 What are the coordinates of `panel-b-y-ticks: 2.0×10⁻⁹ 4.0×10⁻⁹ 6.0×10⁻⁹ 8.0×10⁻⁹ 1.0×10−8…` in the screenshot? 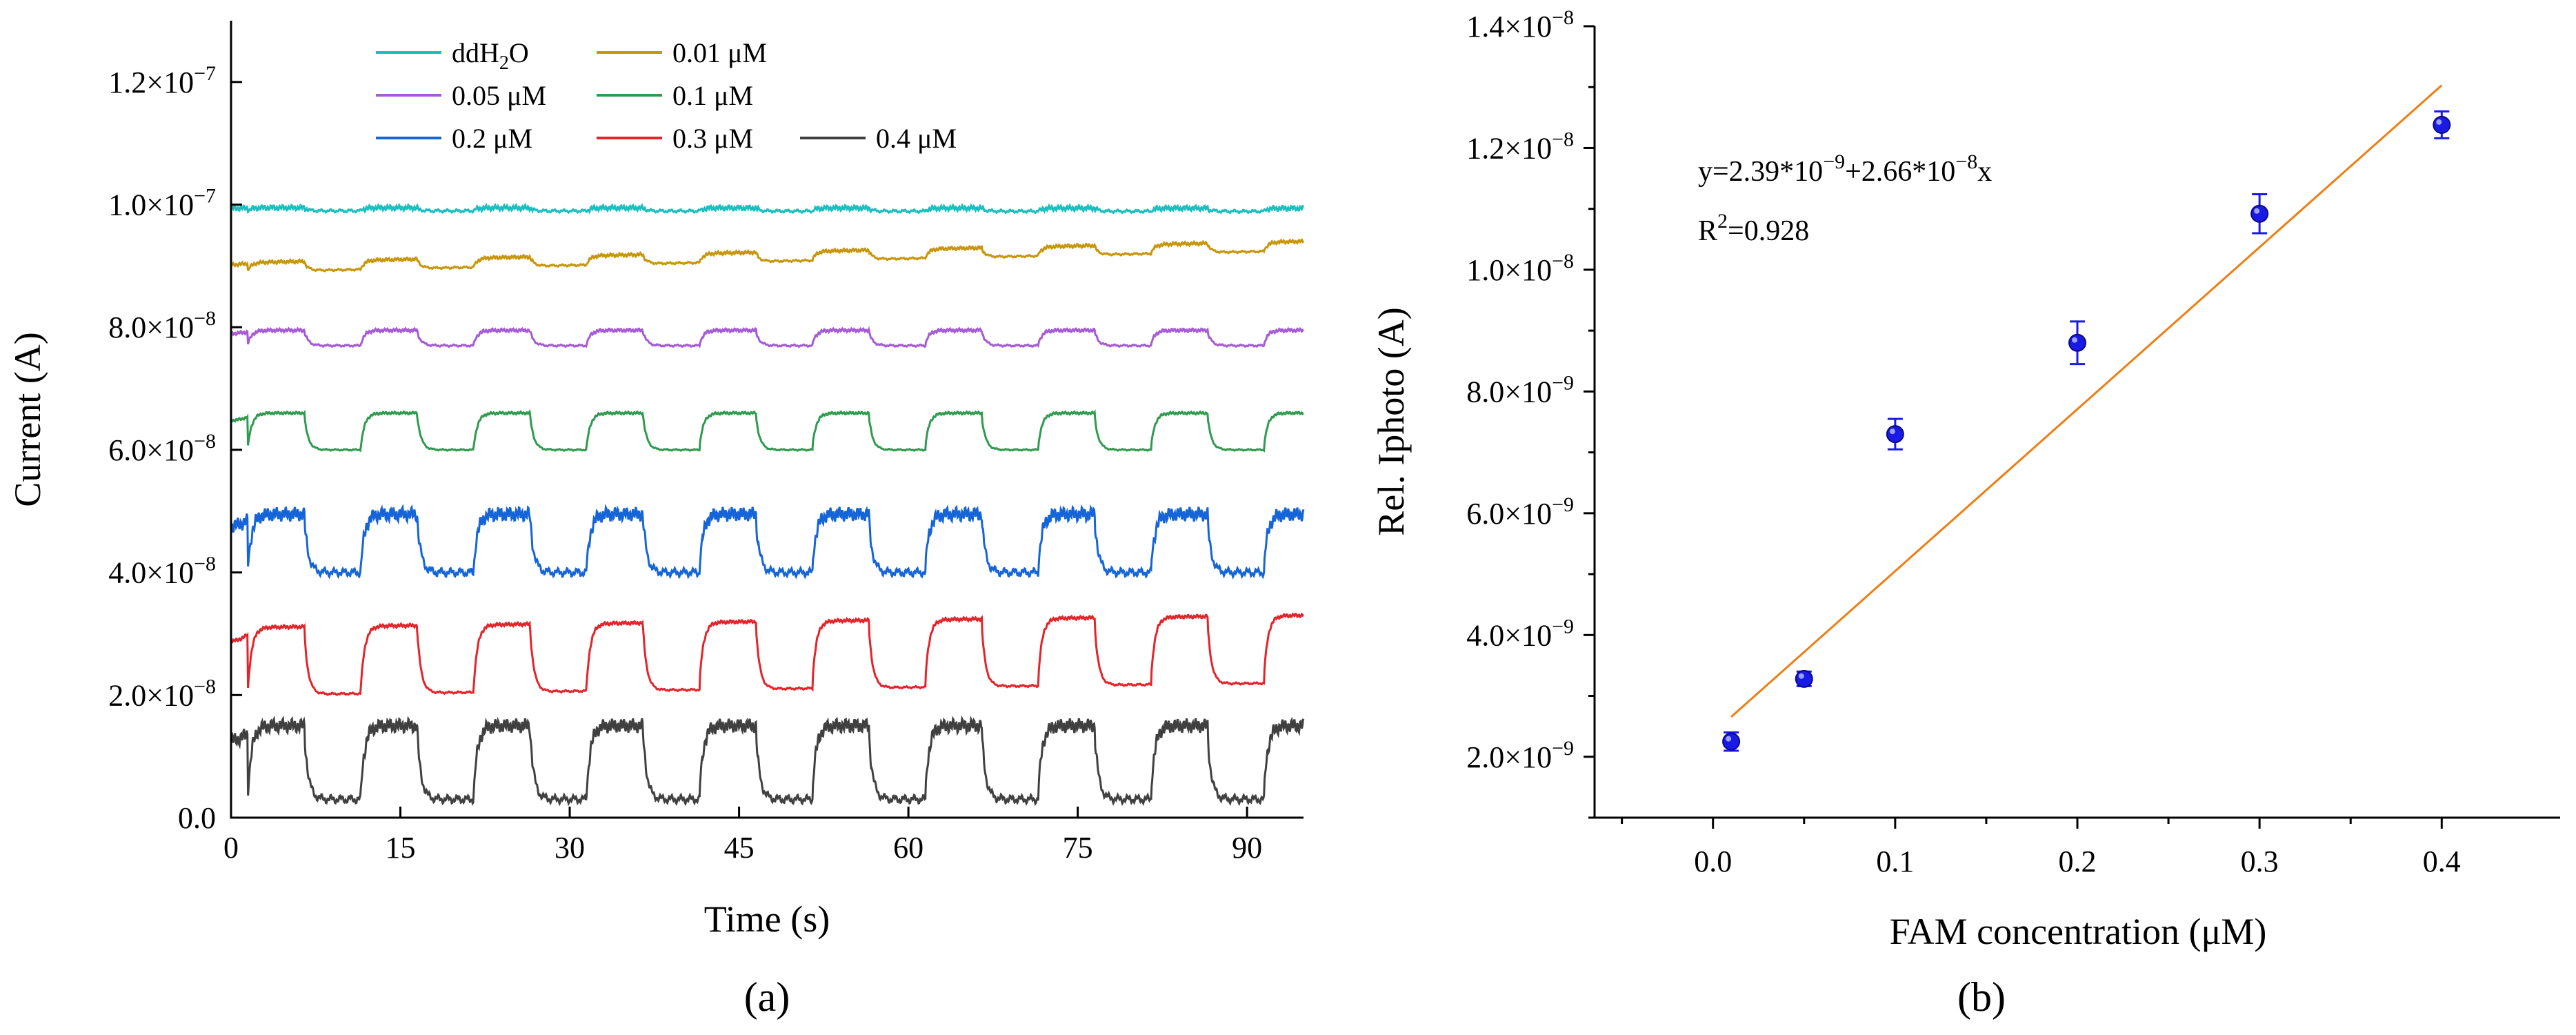 It's located at (1530, 412).